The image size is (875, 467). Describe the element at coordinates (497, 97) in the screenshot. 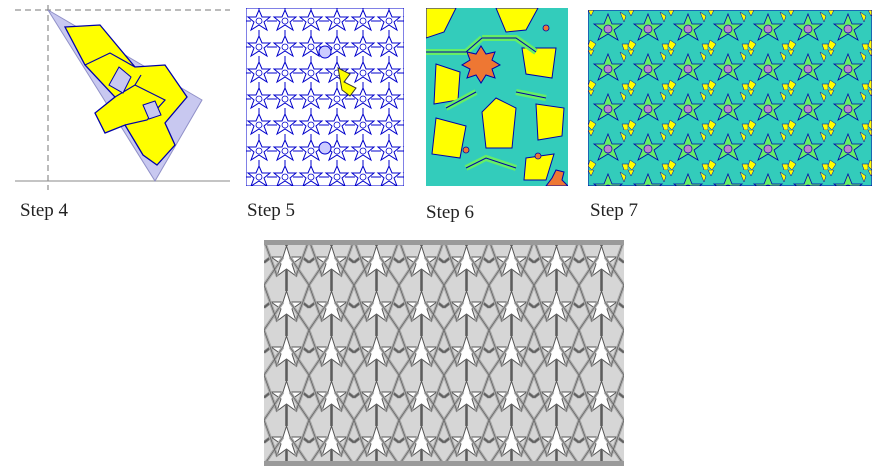

I see `step6-diagram` at that location.